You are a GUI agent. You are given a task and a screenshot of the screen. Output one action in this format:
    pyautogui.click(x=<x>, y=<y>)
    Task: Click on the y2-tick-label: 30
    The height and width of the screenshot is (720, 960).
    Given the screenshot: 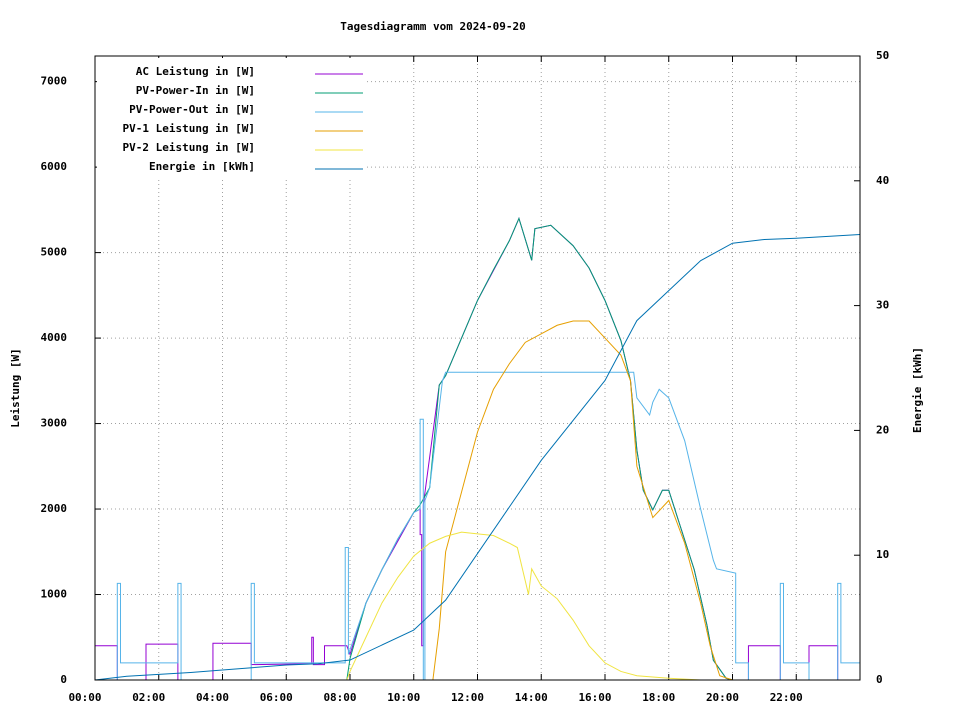 What is the action you would take?
    pyautogui.click(x=882, y=305)
    